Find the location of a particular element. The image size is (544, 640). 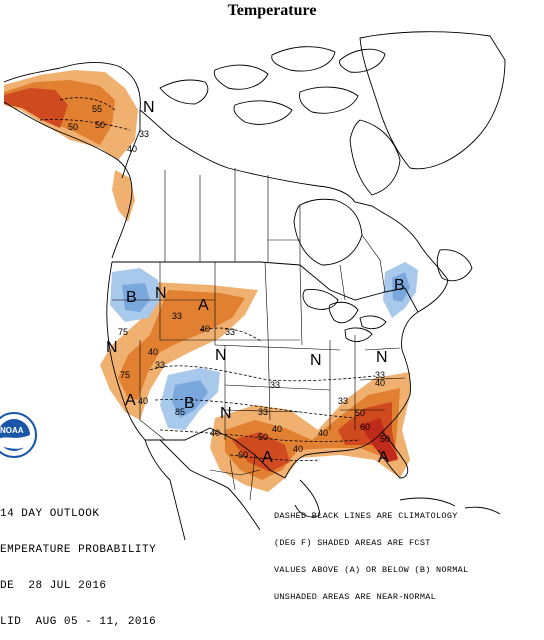

southwest-below-mid is located at coordinates (190, 399).